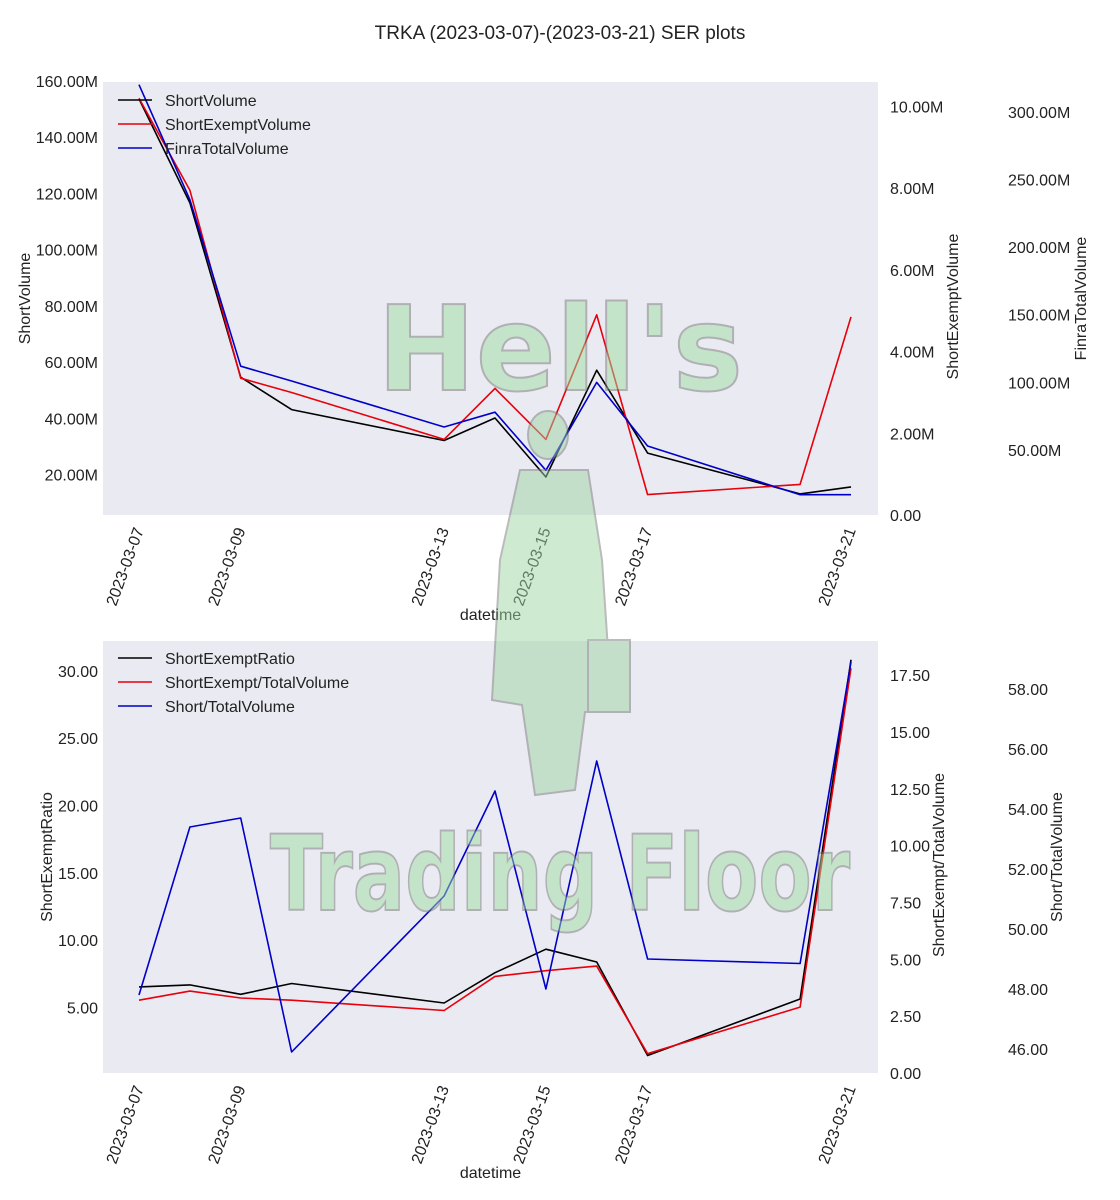 This screenshot has height=1200, width=1120. Describe the element at coordinates (939, 865) in the screenshot. I see `right1-axis-label: ShortExempt/TotalVolume` at that location.